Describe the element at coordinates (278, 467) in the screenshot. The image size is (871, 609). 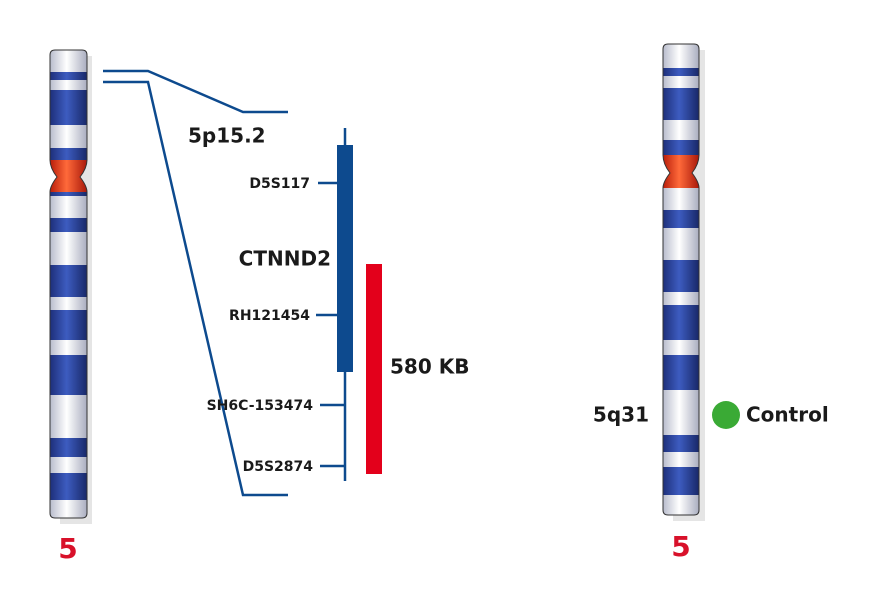
I see `marker: D5S2874` at that location.